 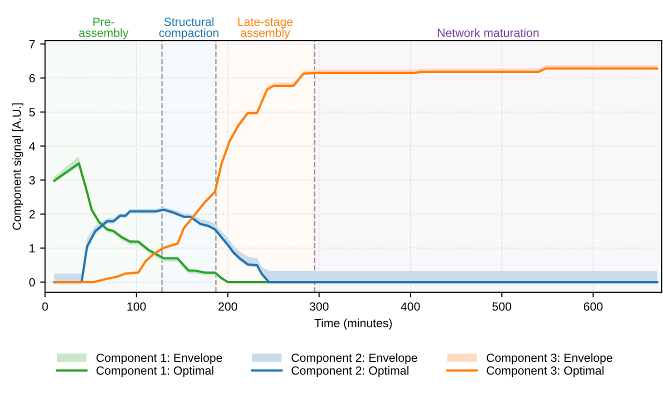 I want to click on band-label: Late-stage assembly, so click(x=265, y=29).